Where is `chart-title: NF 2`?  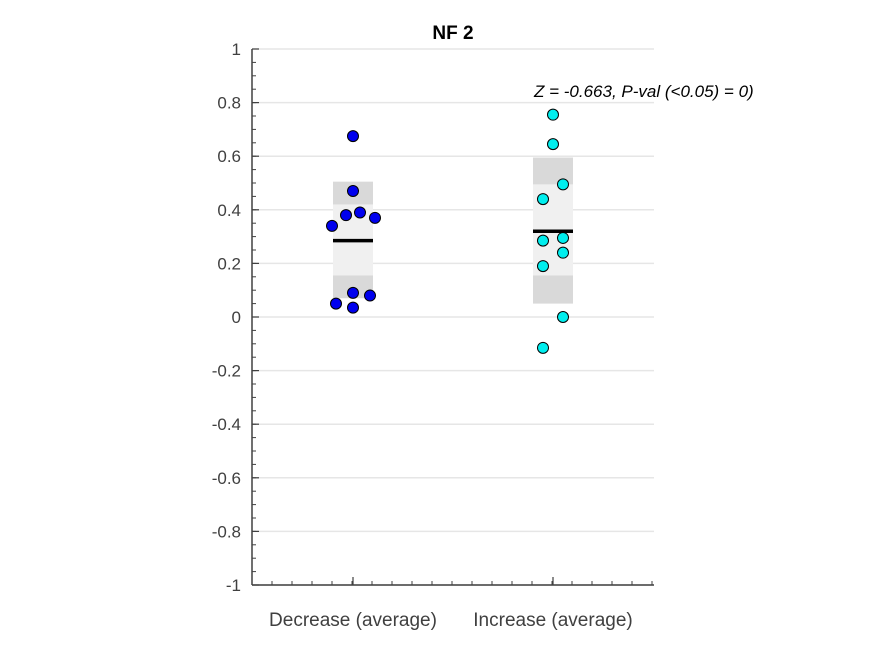
chart-title: NF 2 is located at coordinates (452, 33).